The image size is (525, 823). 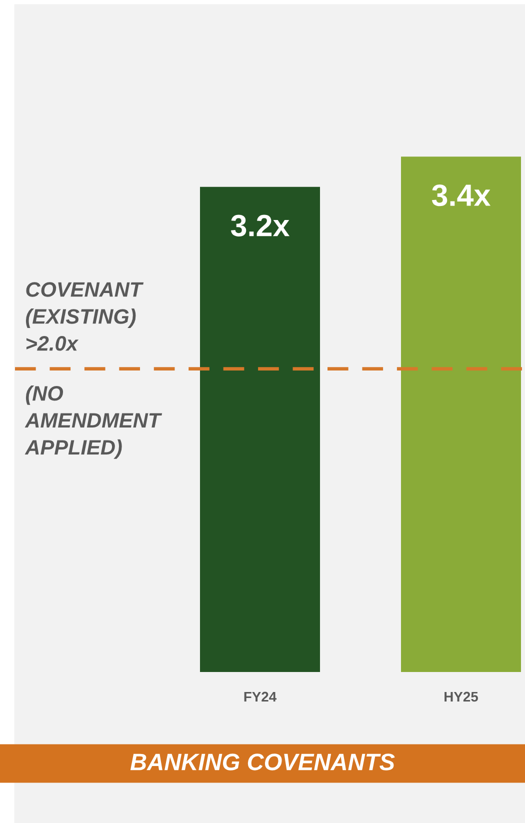 What do you see at coordinates (461, 697) in the screenshot?
I see `x-tick-label: HY25` at bounding box center [461, 697].